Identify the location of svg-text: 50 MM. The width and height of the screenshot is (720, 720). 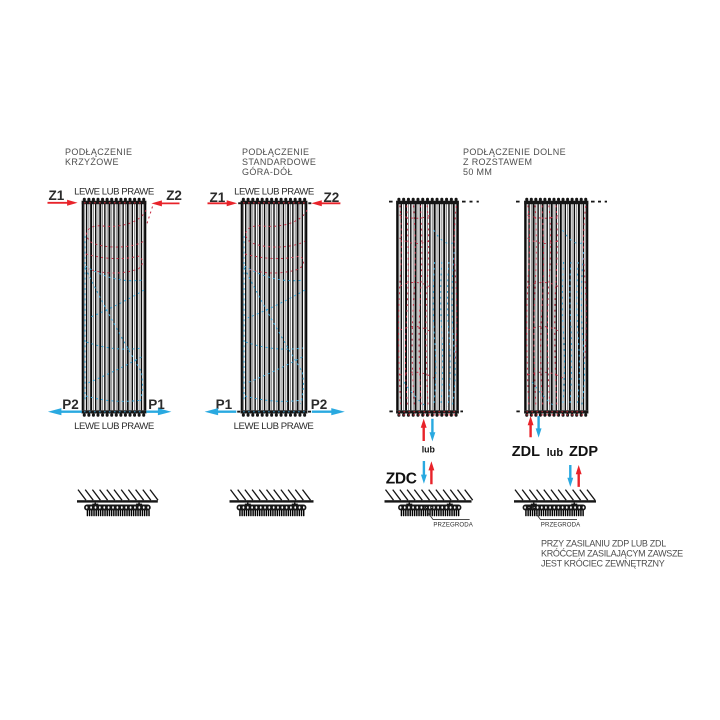
(477, 172).